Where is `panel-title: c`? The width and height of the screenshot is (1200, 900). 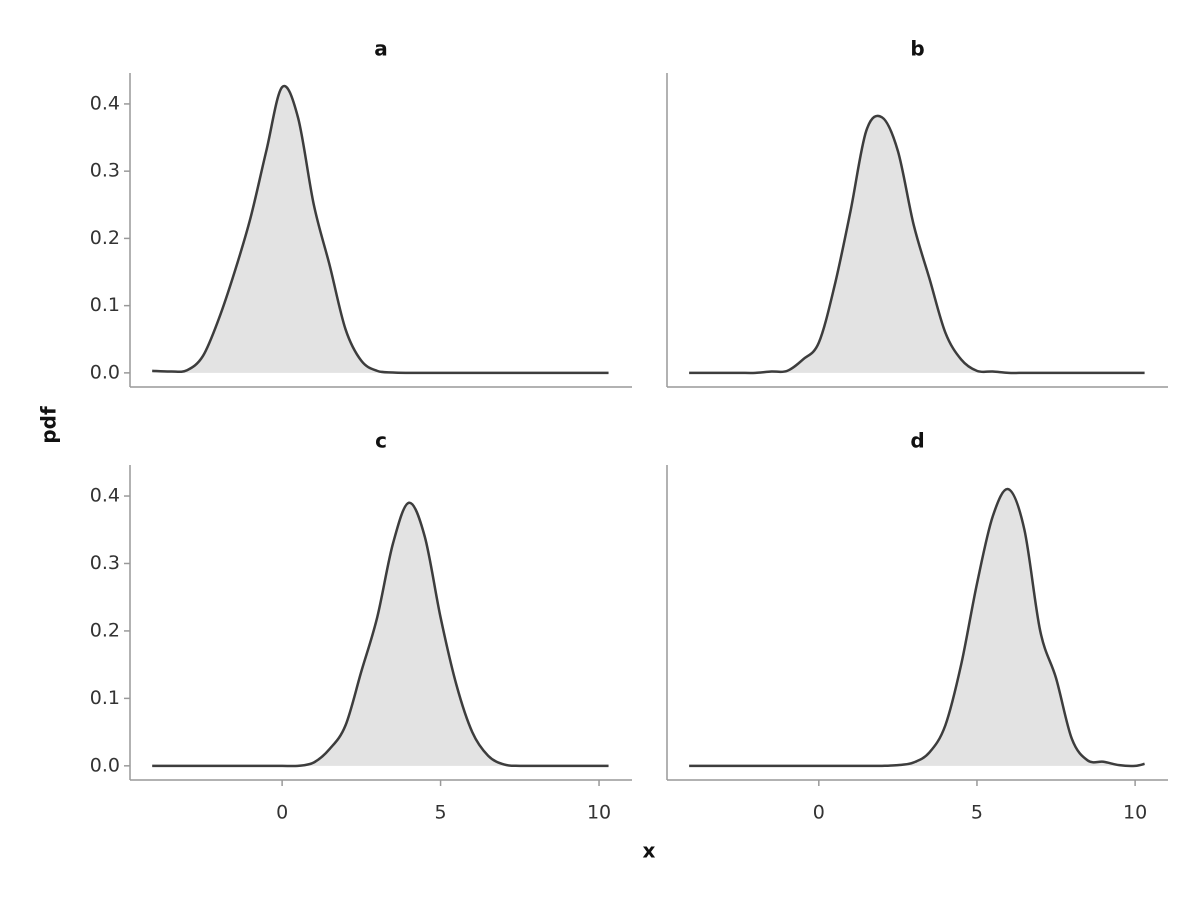
panel-title: c is located at coordinates (381, 441).